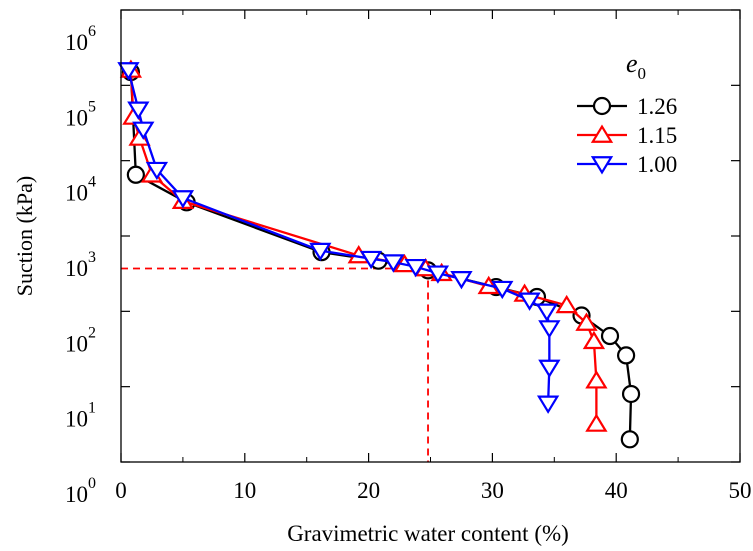  Describe the element at coordinates (657, 106) in the screenshot. I see `legend-label: 1.26` at that location.